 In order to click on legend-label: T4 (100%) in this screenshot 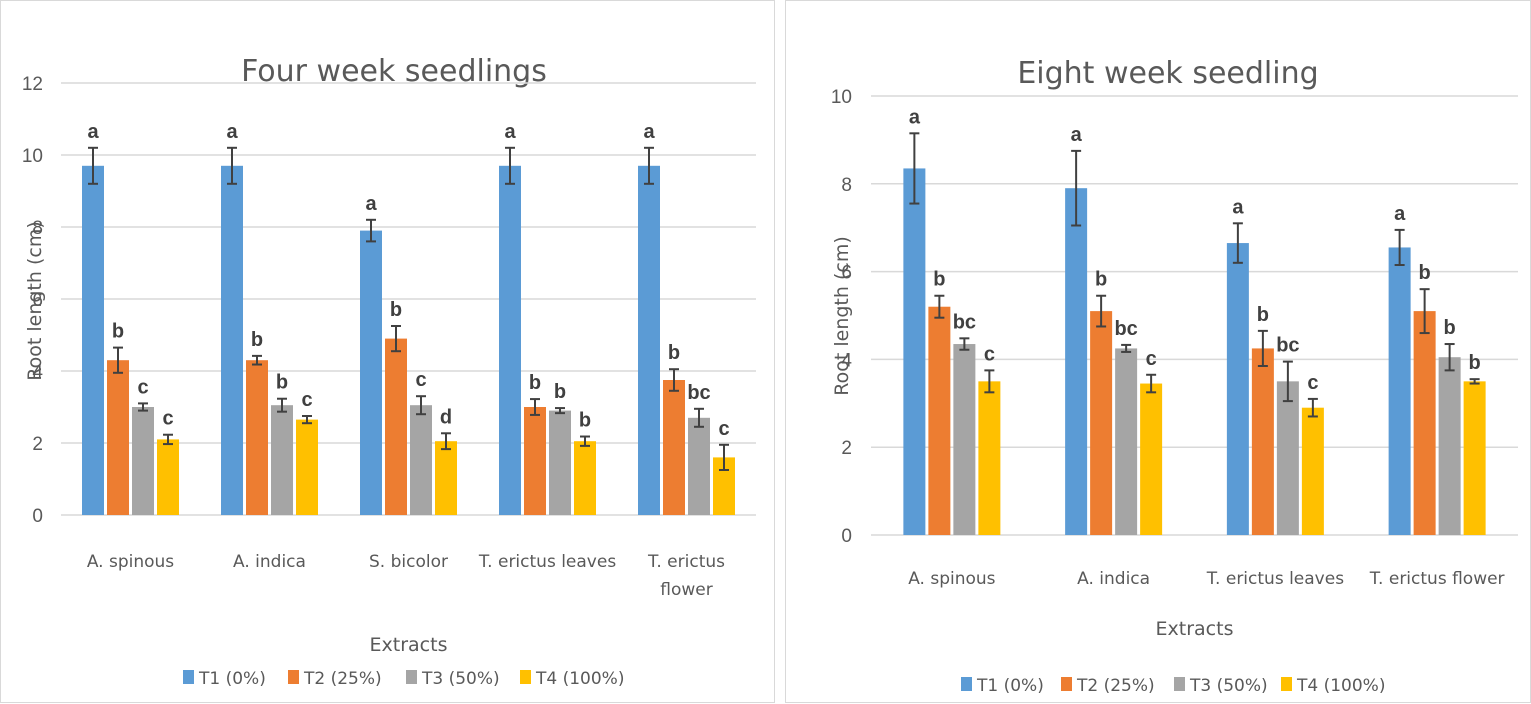, I will do `click(1340, 686)`.